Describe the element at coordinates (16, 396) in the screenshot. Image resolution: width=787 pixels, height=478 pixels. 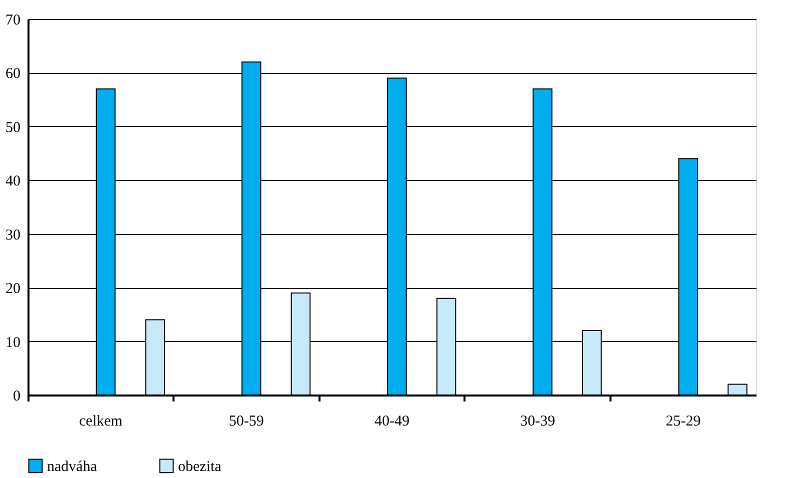
I see `y-tick-label: 0` at that location.